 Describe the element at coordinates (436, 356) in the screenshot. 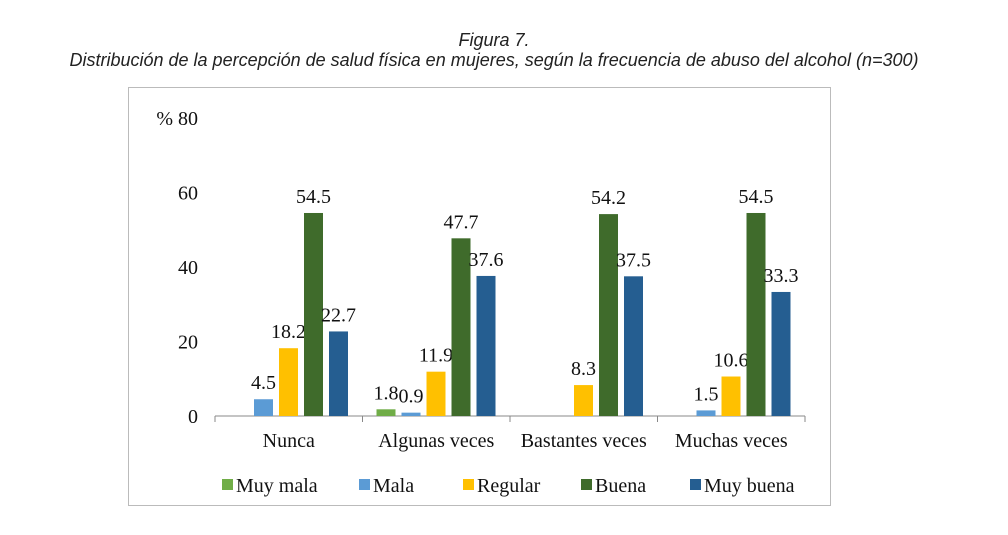

I see `data-label: 11.9` at that location.